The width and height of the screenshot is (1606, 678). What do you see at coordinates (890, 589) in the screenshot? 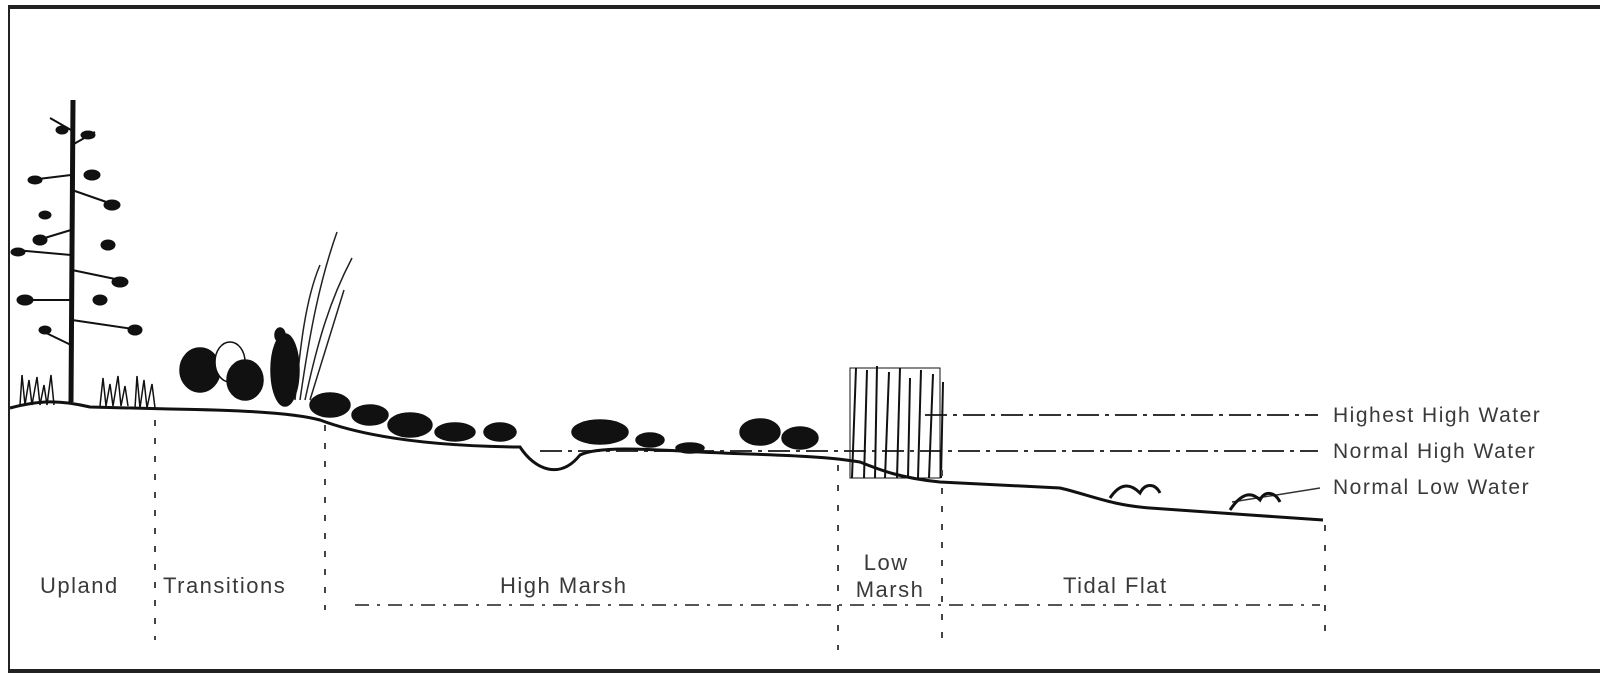
I see `zone-label-low-marsh-line2: Marsh` at bounding box center [890, 589].